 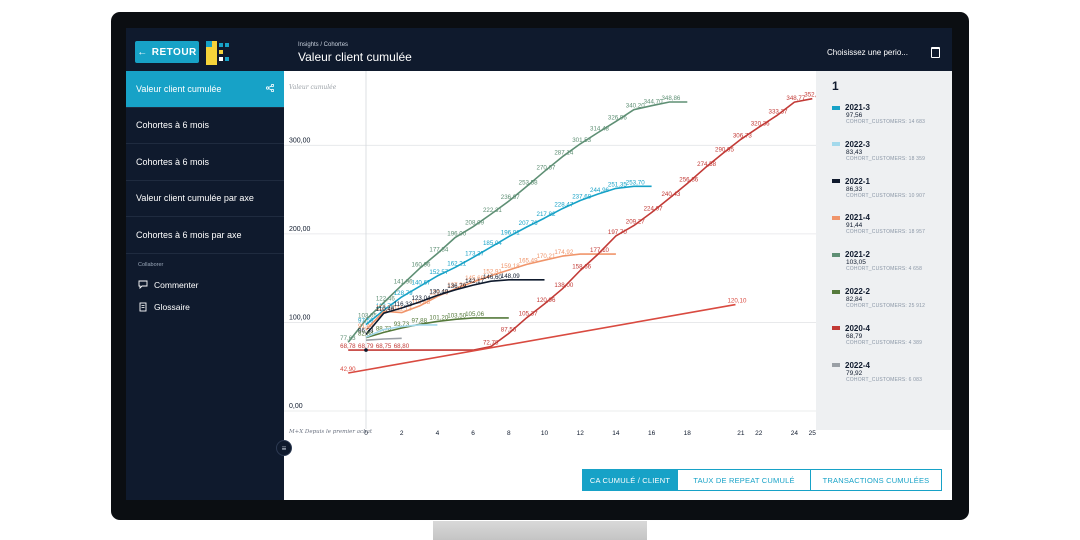 I want to click on sidebar-item-valeur-client-cumulee: Valeur client cumulée, so click(x=205, y=89).